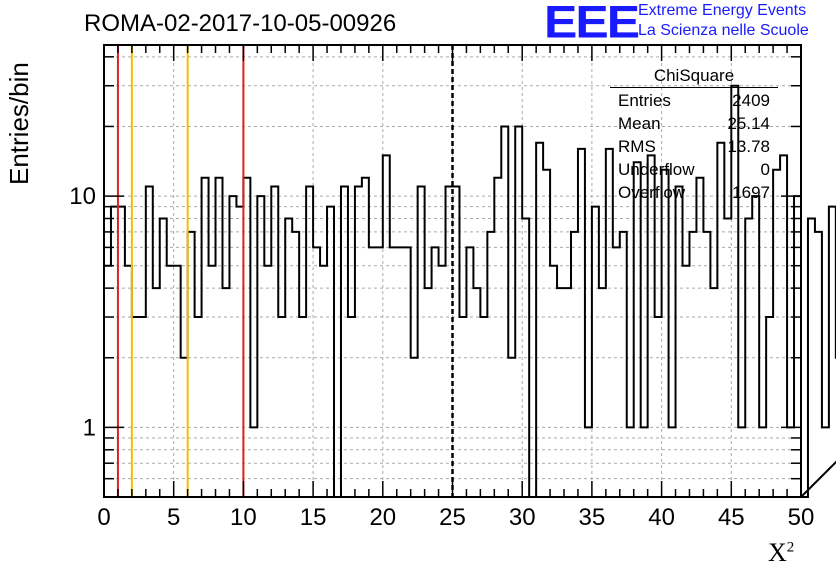 The width and height of the screenshot is (836, 572). Describe the element at coordinates (173, 517) in the screenshot. I see `x-tick-label: 5` at that location.